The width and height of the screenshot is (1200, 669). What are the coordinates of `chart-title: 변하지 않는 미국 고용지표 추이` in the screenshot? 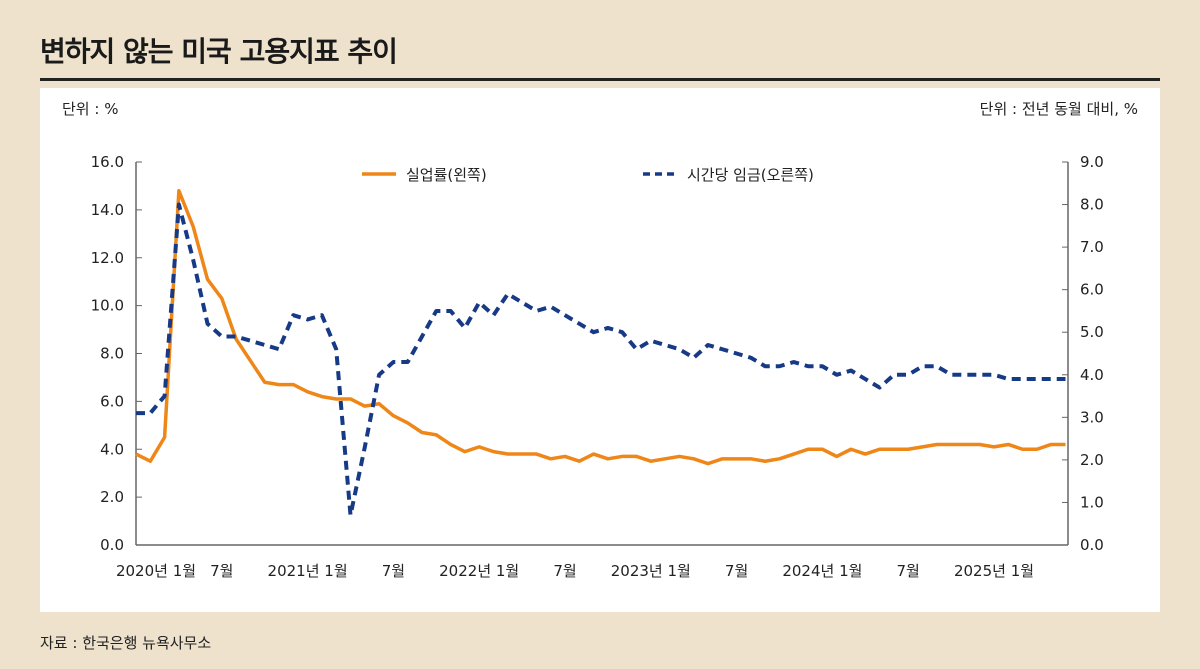 It's located at (219, 51).